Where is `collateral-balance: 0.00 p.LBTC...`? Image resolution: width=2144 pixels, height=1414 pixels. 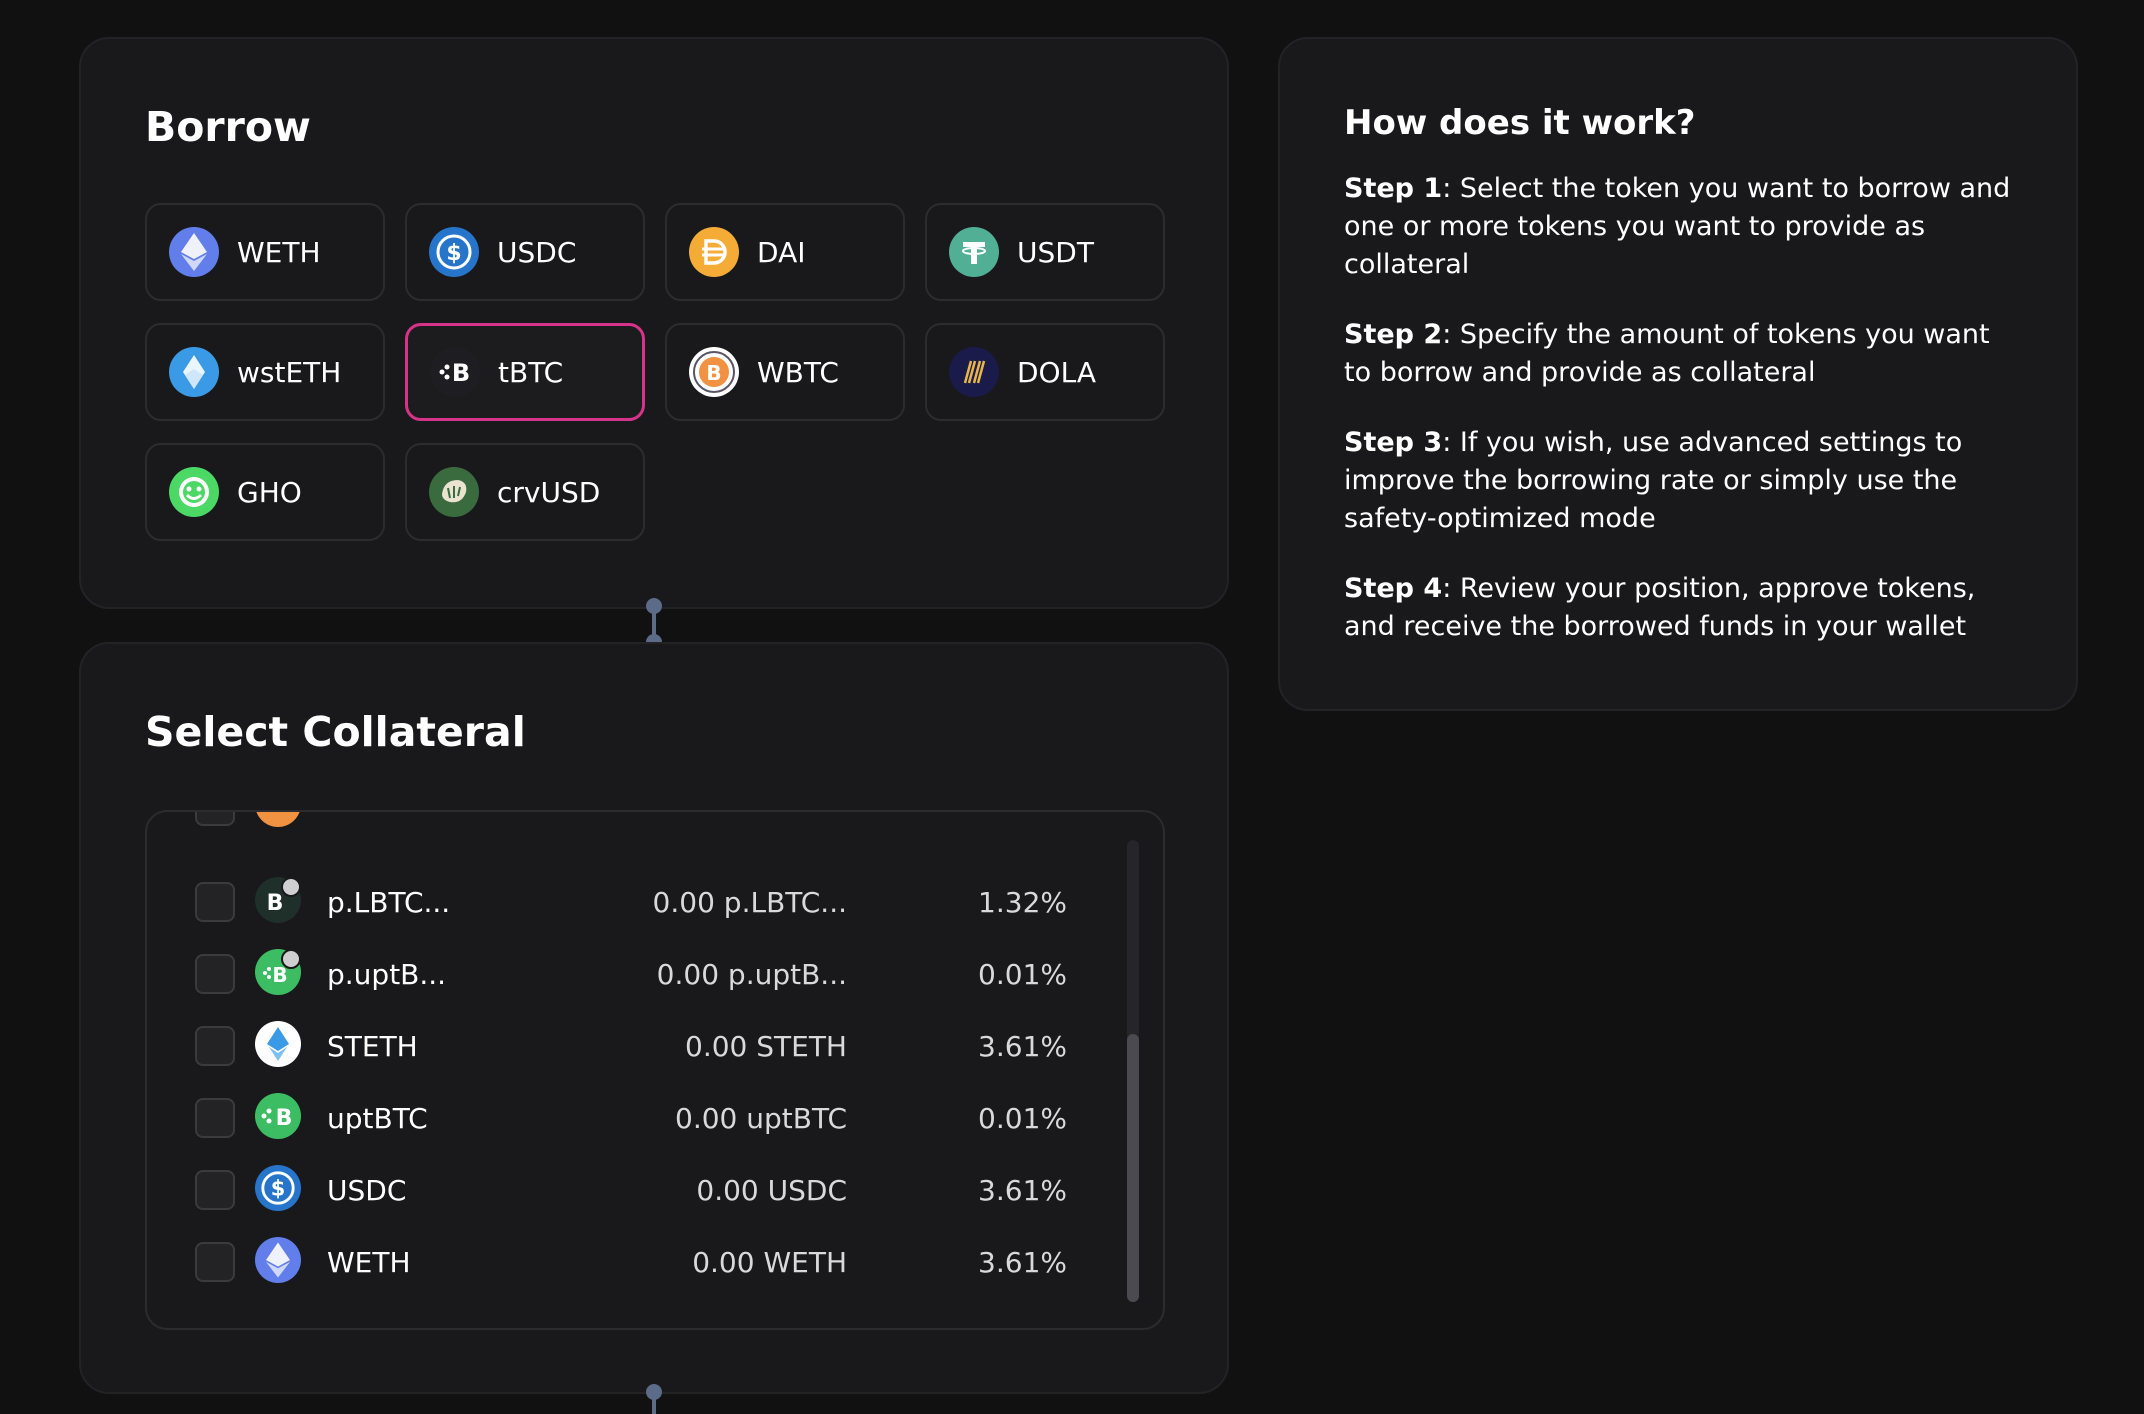
collateral-balance: 0.00 p.LBTC... is located at coordinates (749, 902).